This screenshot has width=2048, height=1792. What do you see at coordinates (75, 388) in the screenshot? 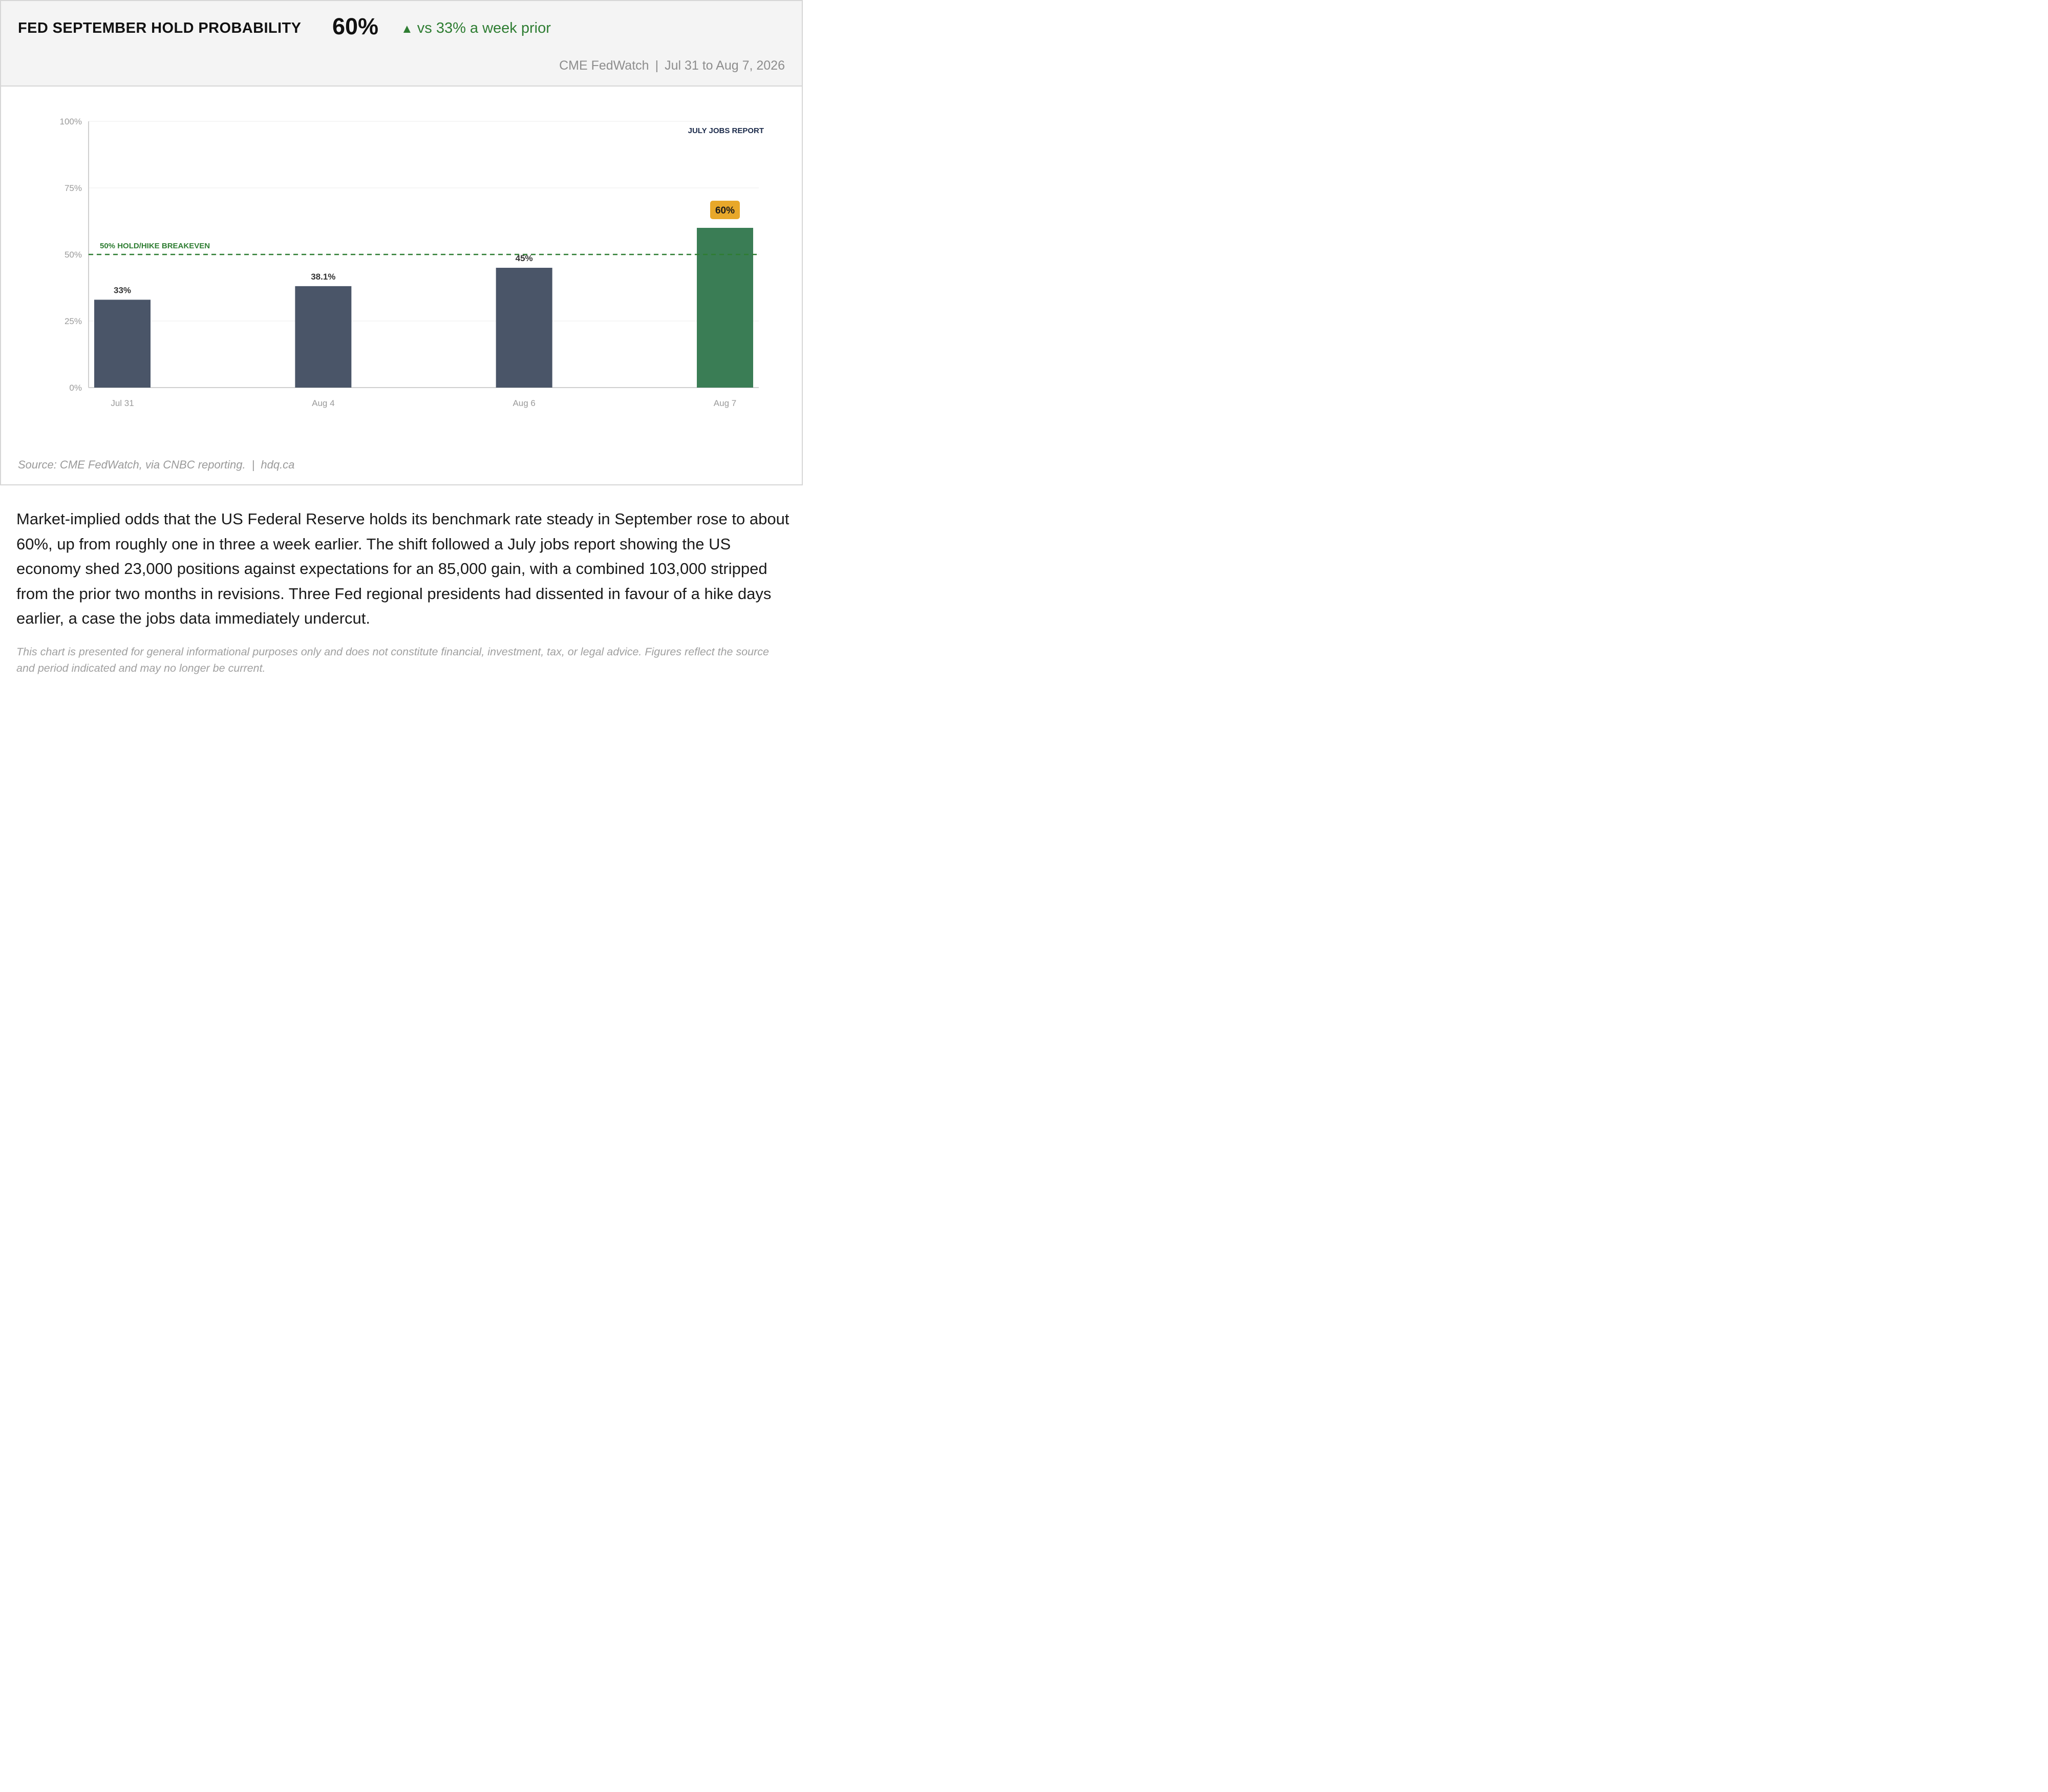
I see `y-tick-label: 0%` at bounding box center [75, 388].